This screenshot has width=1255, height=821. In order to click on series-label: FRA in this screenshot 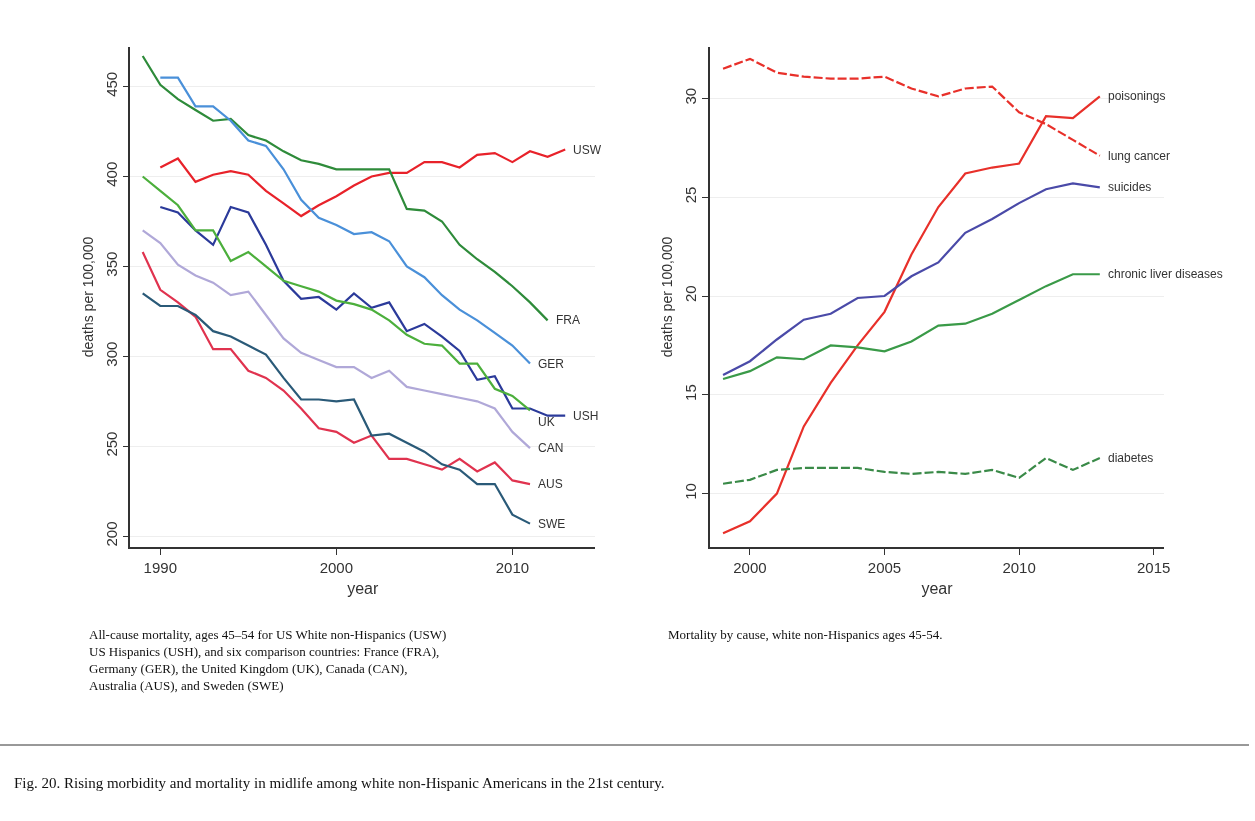, I will do `click(568, 320)`.